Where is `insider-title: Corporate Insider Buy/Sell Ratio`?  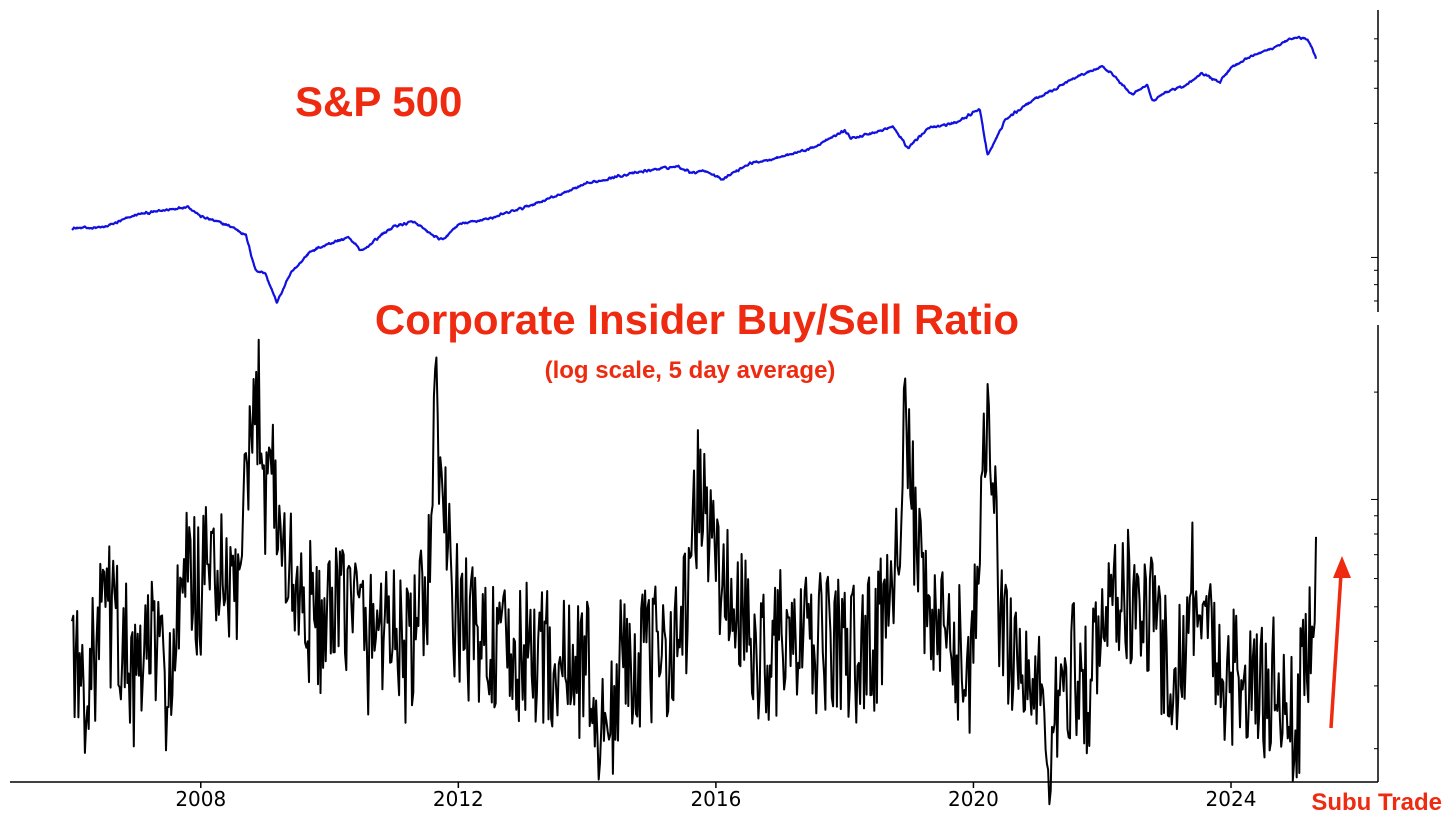
insider-title: Corporate Insider Buy/Sell Ratio is located at coordinates (697, 319).